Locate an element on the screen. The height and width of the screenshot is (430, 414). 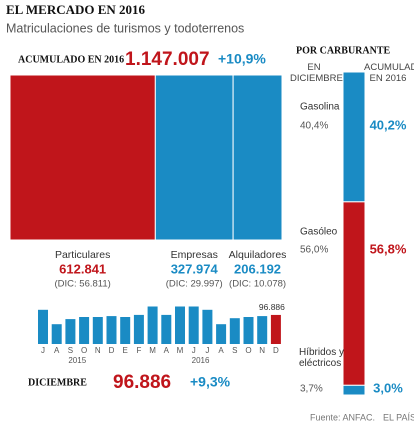
source: Fuente: ANFAC. is located at coordinates (342, 417).